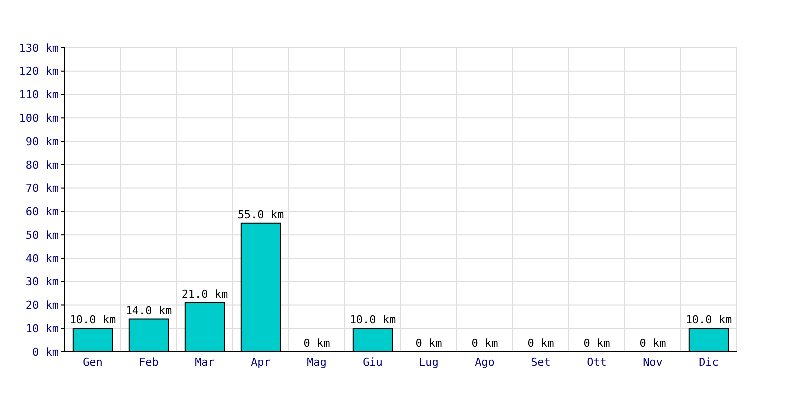  Describe the element at coordinates (43, 165) in the screenshot. I see `y-tick-label: 80 km` at that location.